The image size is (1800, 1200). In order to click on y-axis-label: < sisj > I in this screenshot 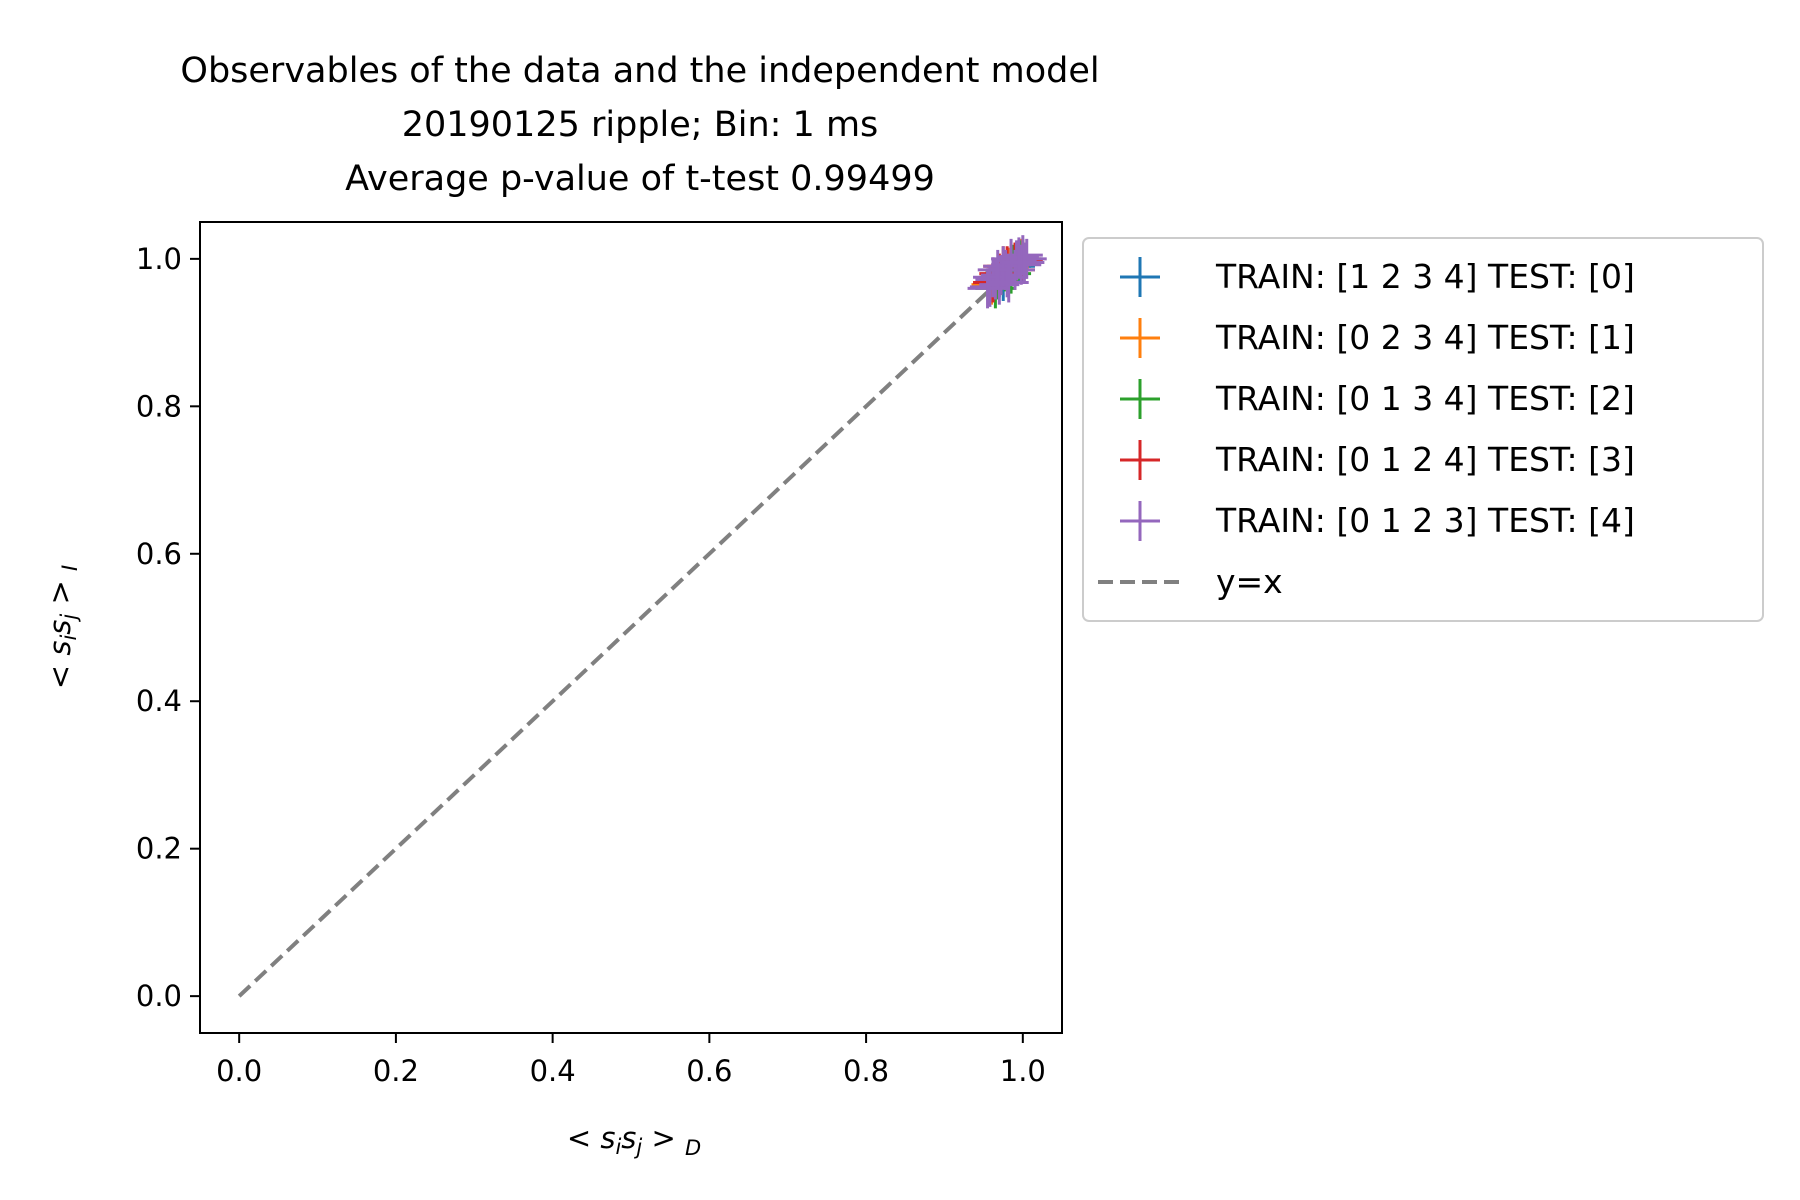, I will do `click(62, 627)`.